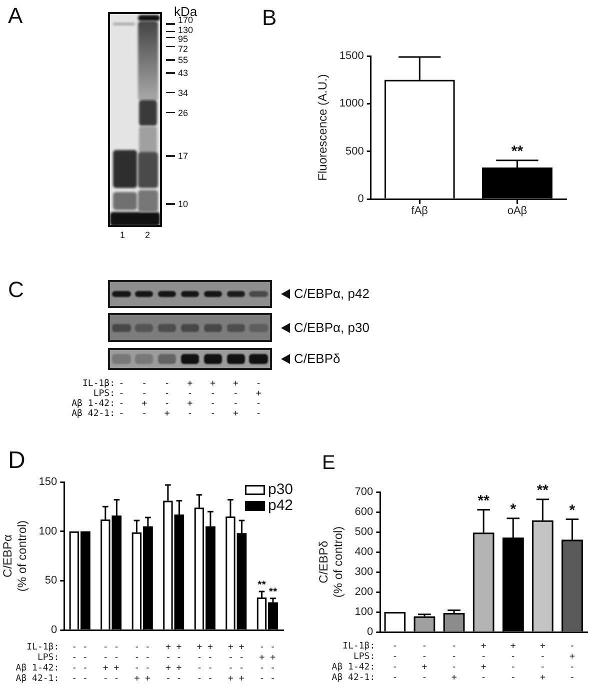  What do you see at coordinates (167, 399) in the screenshot?
I see `category-label: - - - +` at bounding box center [167, 399].